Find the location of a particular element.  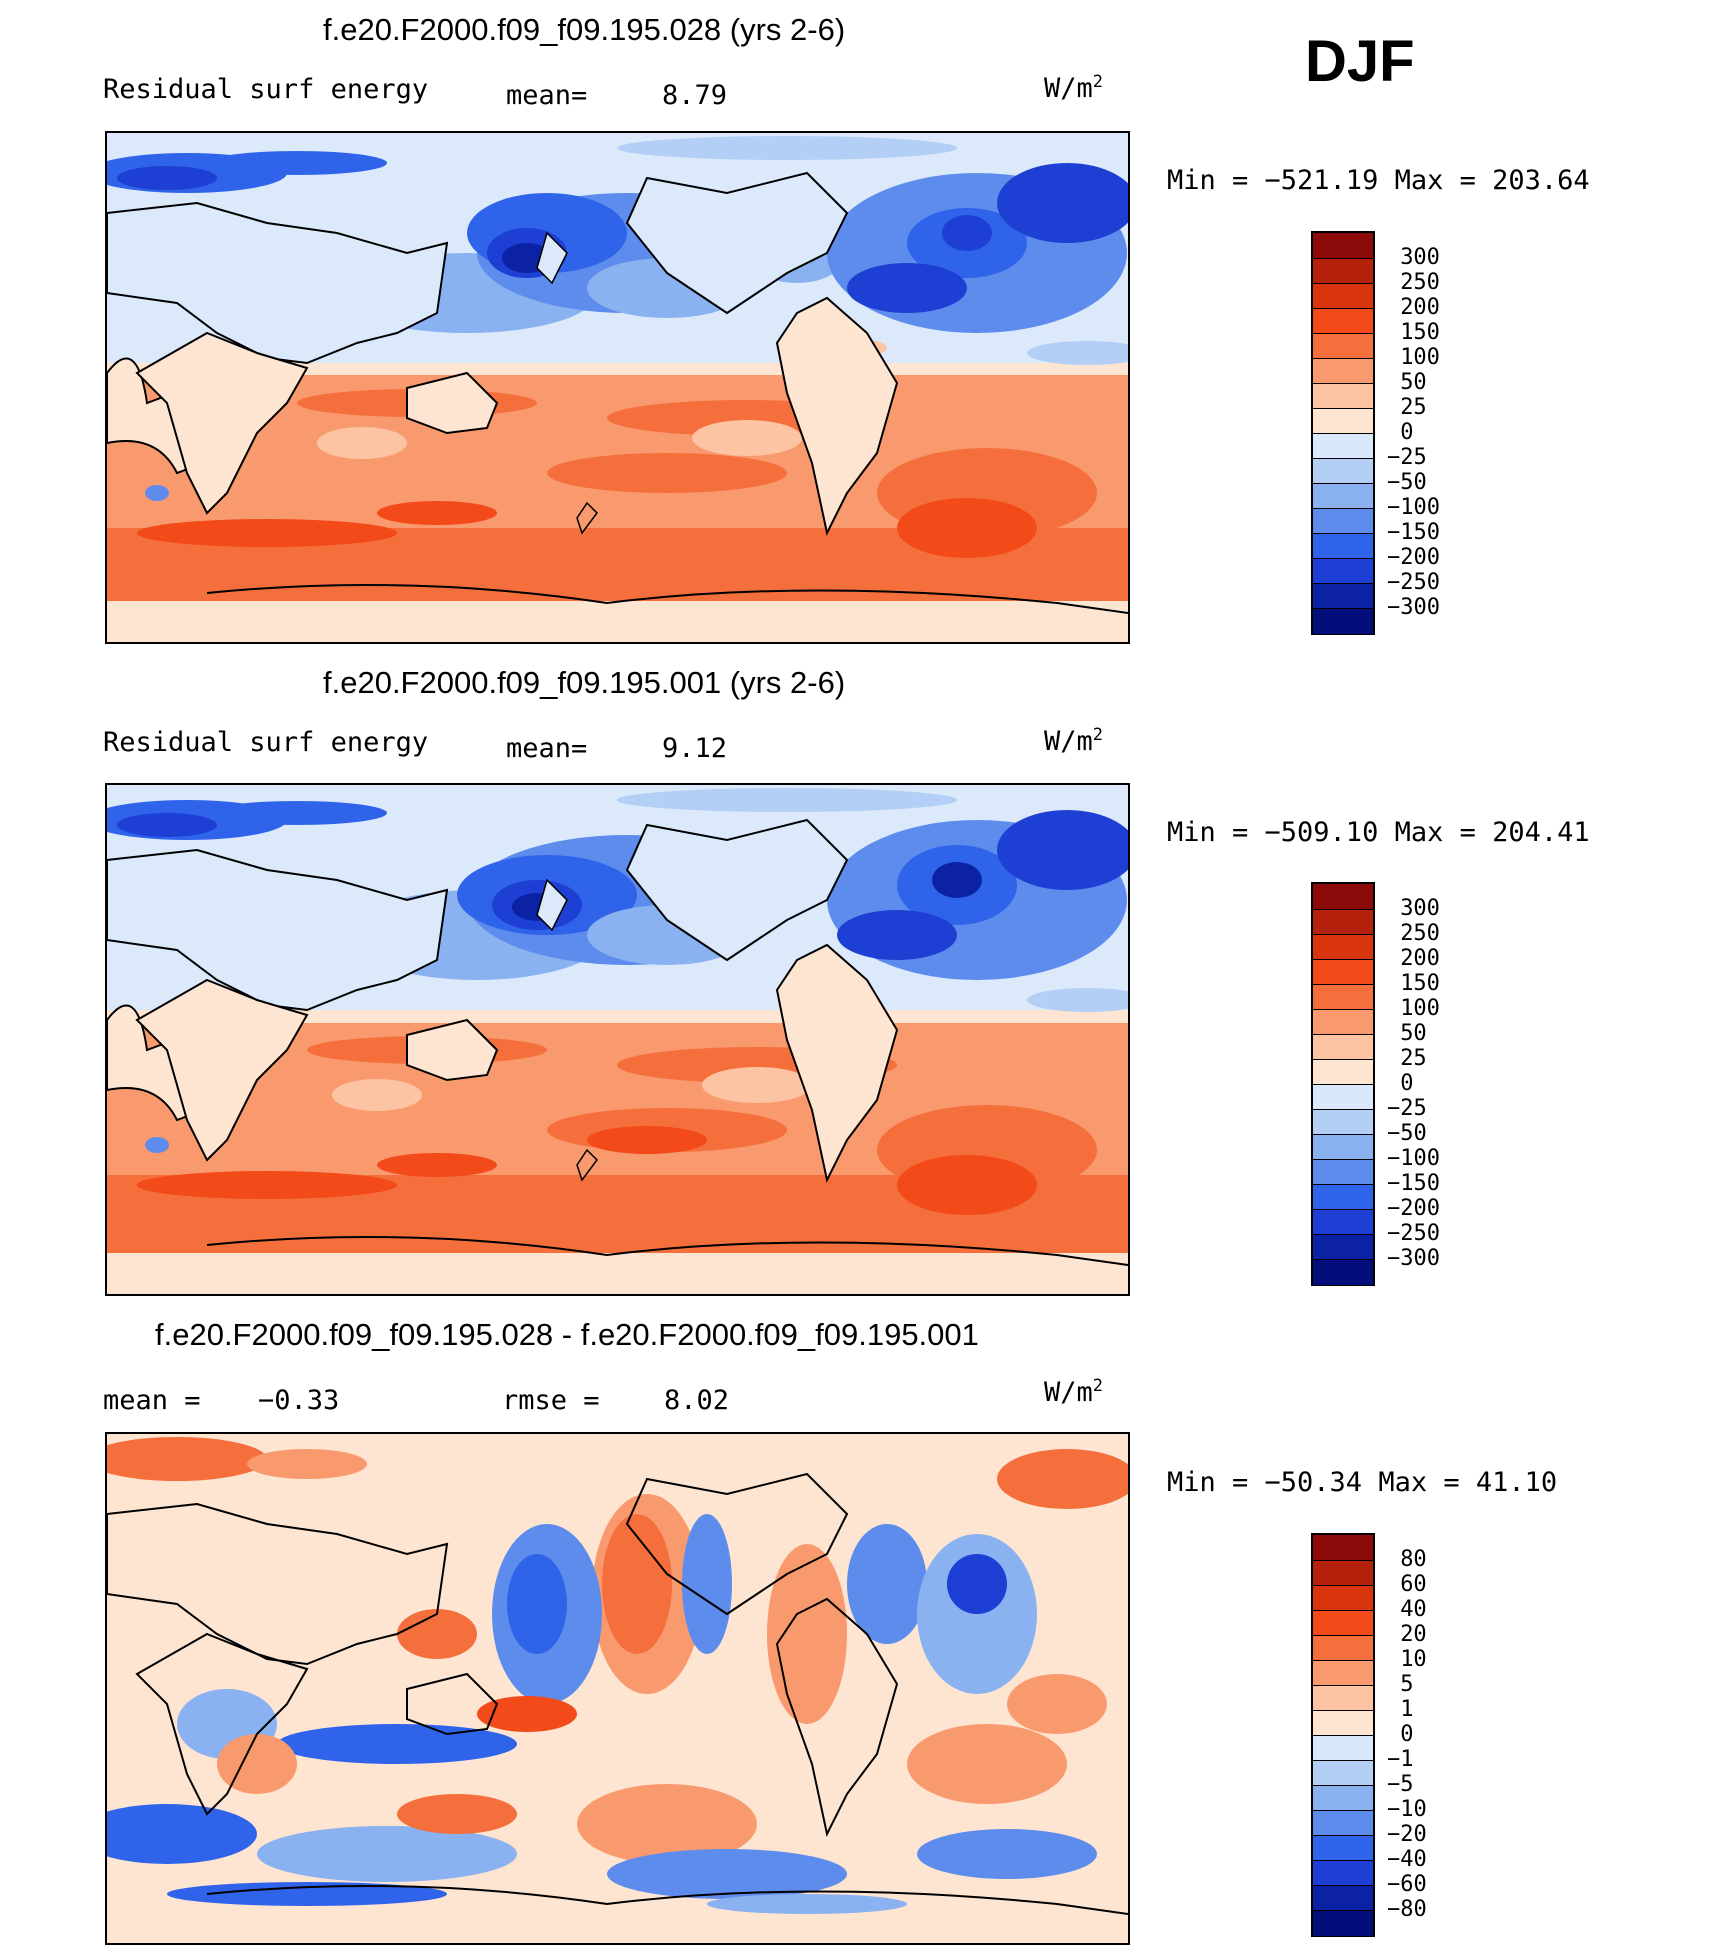

panel2-colorbar-tick-label: −50 is located at coordinates (1407, 1133).